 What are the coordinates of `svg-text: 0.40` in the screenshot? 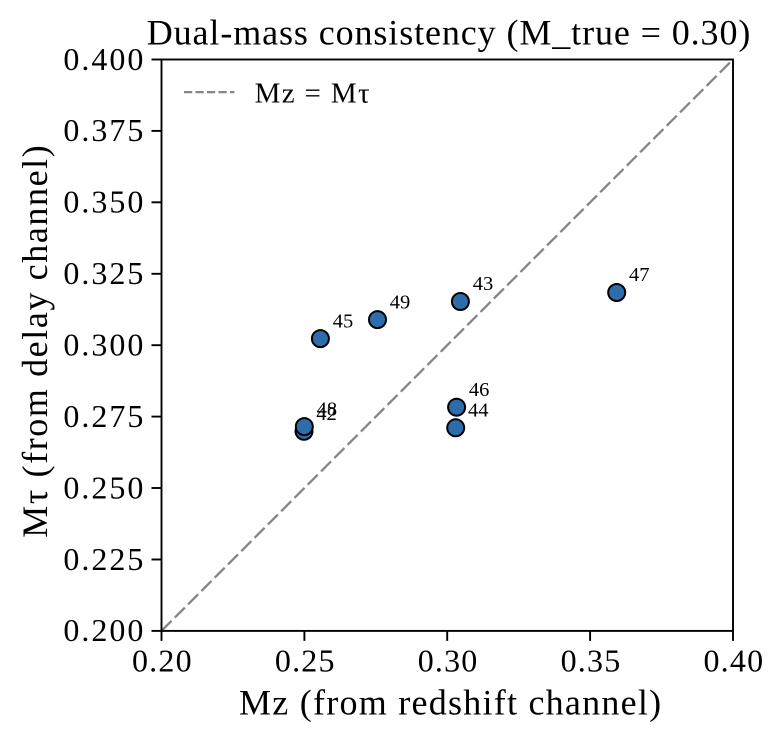 It's located at (733, 661).